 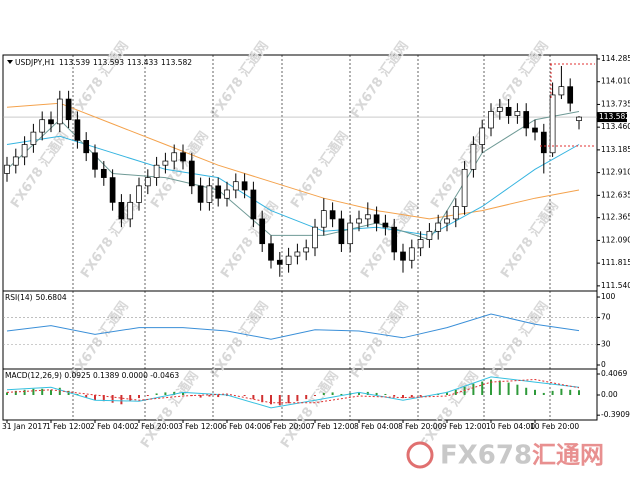 What do you see at coordinates (510, 426) in the screenshot?
I see `x-tick-label: 10 Feb 04:00` at bounding box center [510, 426].